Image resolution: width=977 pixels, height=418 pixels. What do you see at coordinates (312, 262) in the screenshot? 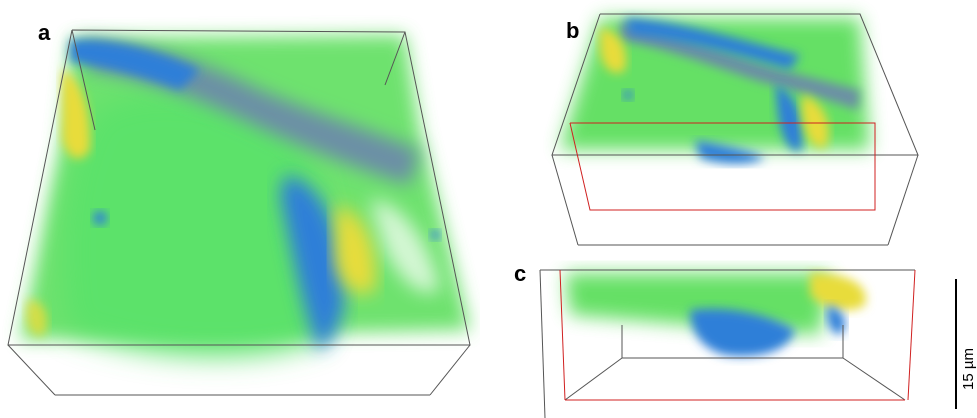
I see `blue-band-diagonal` at bounding box center [312, 262].